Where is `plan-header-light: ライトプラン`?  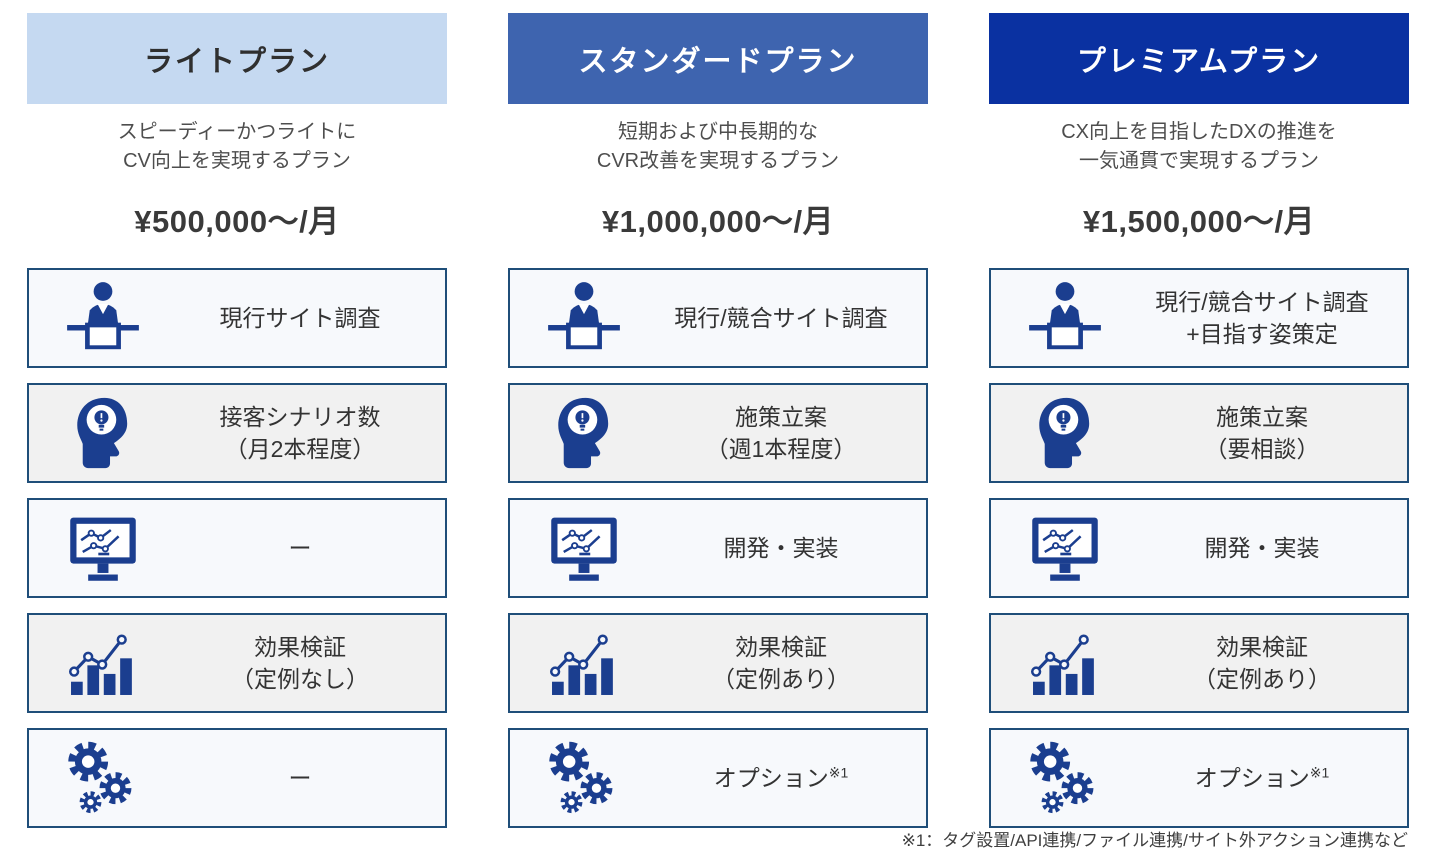
plan-header-light: ライトプラン is located at coordinates (237, 58).